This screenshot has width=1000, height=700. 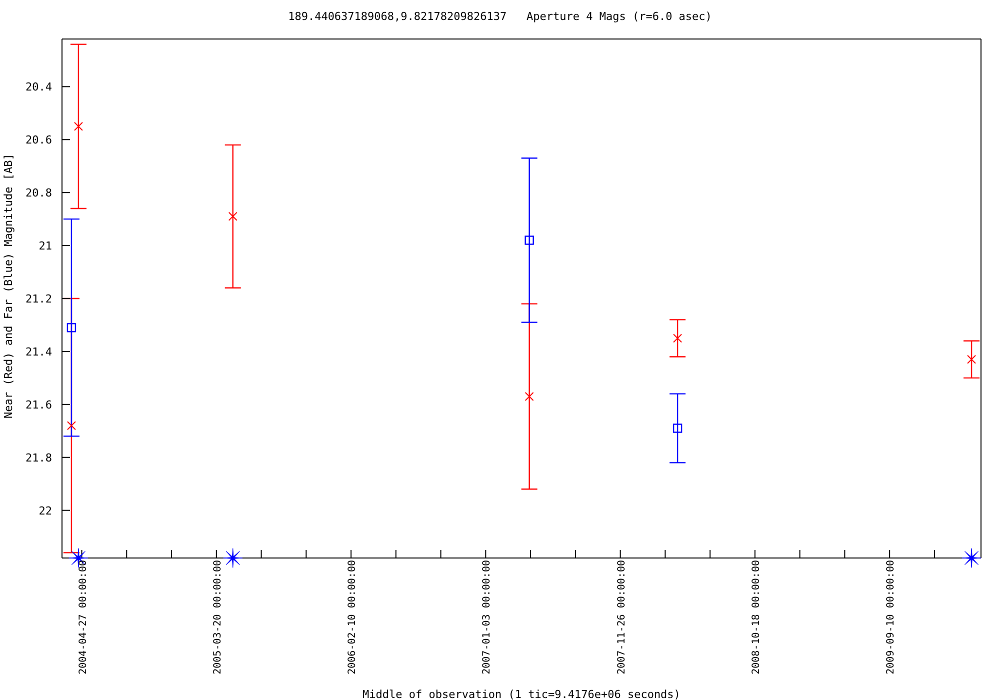 What do you see at coordinates (500, 16) in the screenshot?
I see `chart-title: 189.440637189068,9.82178209826137 Aperture 4 Mags (r=6.0 asec)` at bounding box center [500, 16].